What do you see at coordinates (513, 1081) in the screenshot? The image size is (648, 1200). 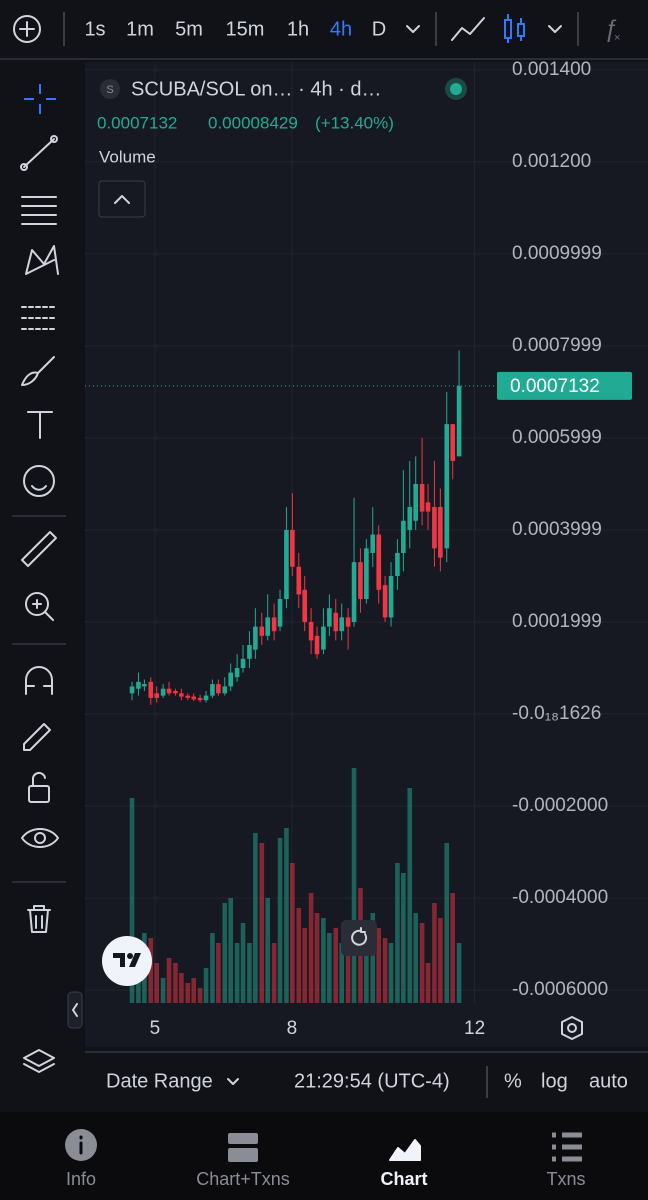 I see `percent-toggle: %` at bounding box center [513, 1081].